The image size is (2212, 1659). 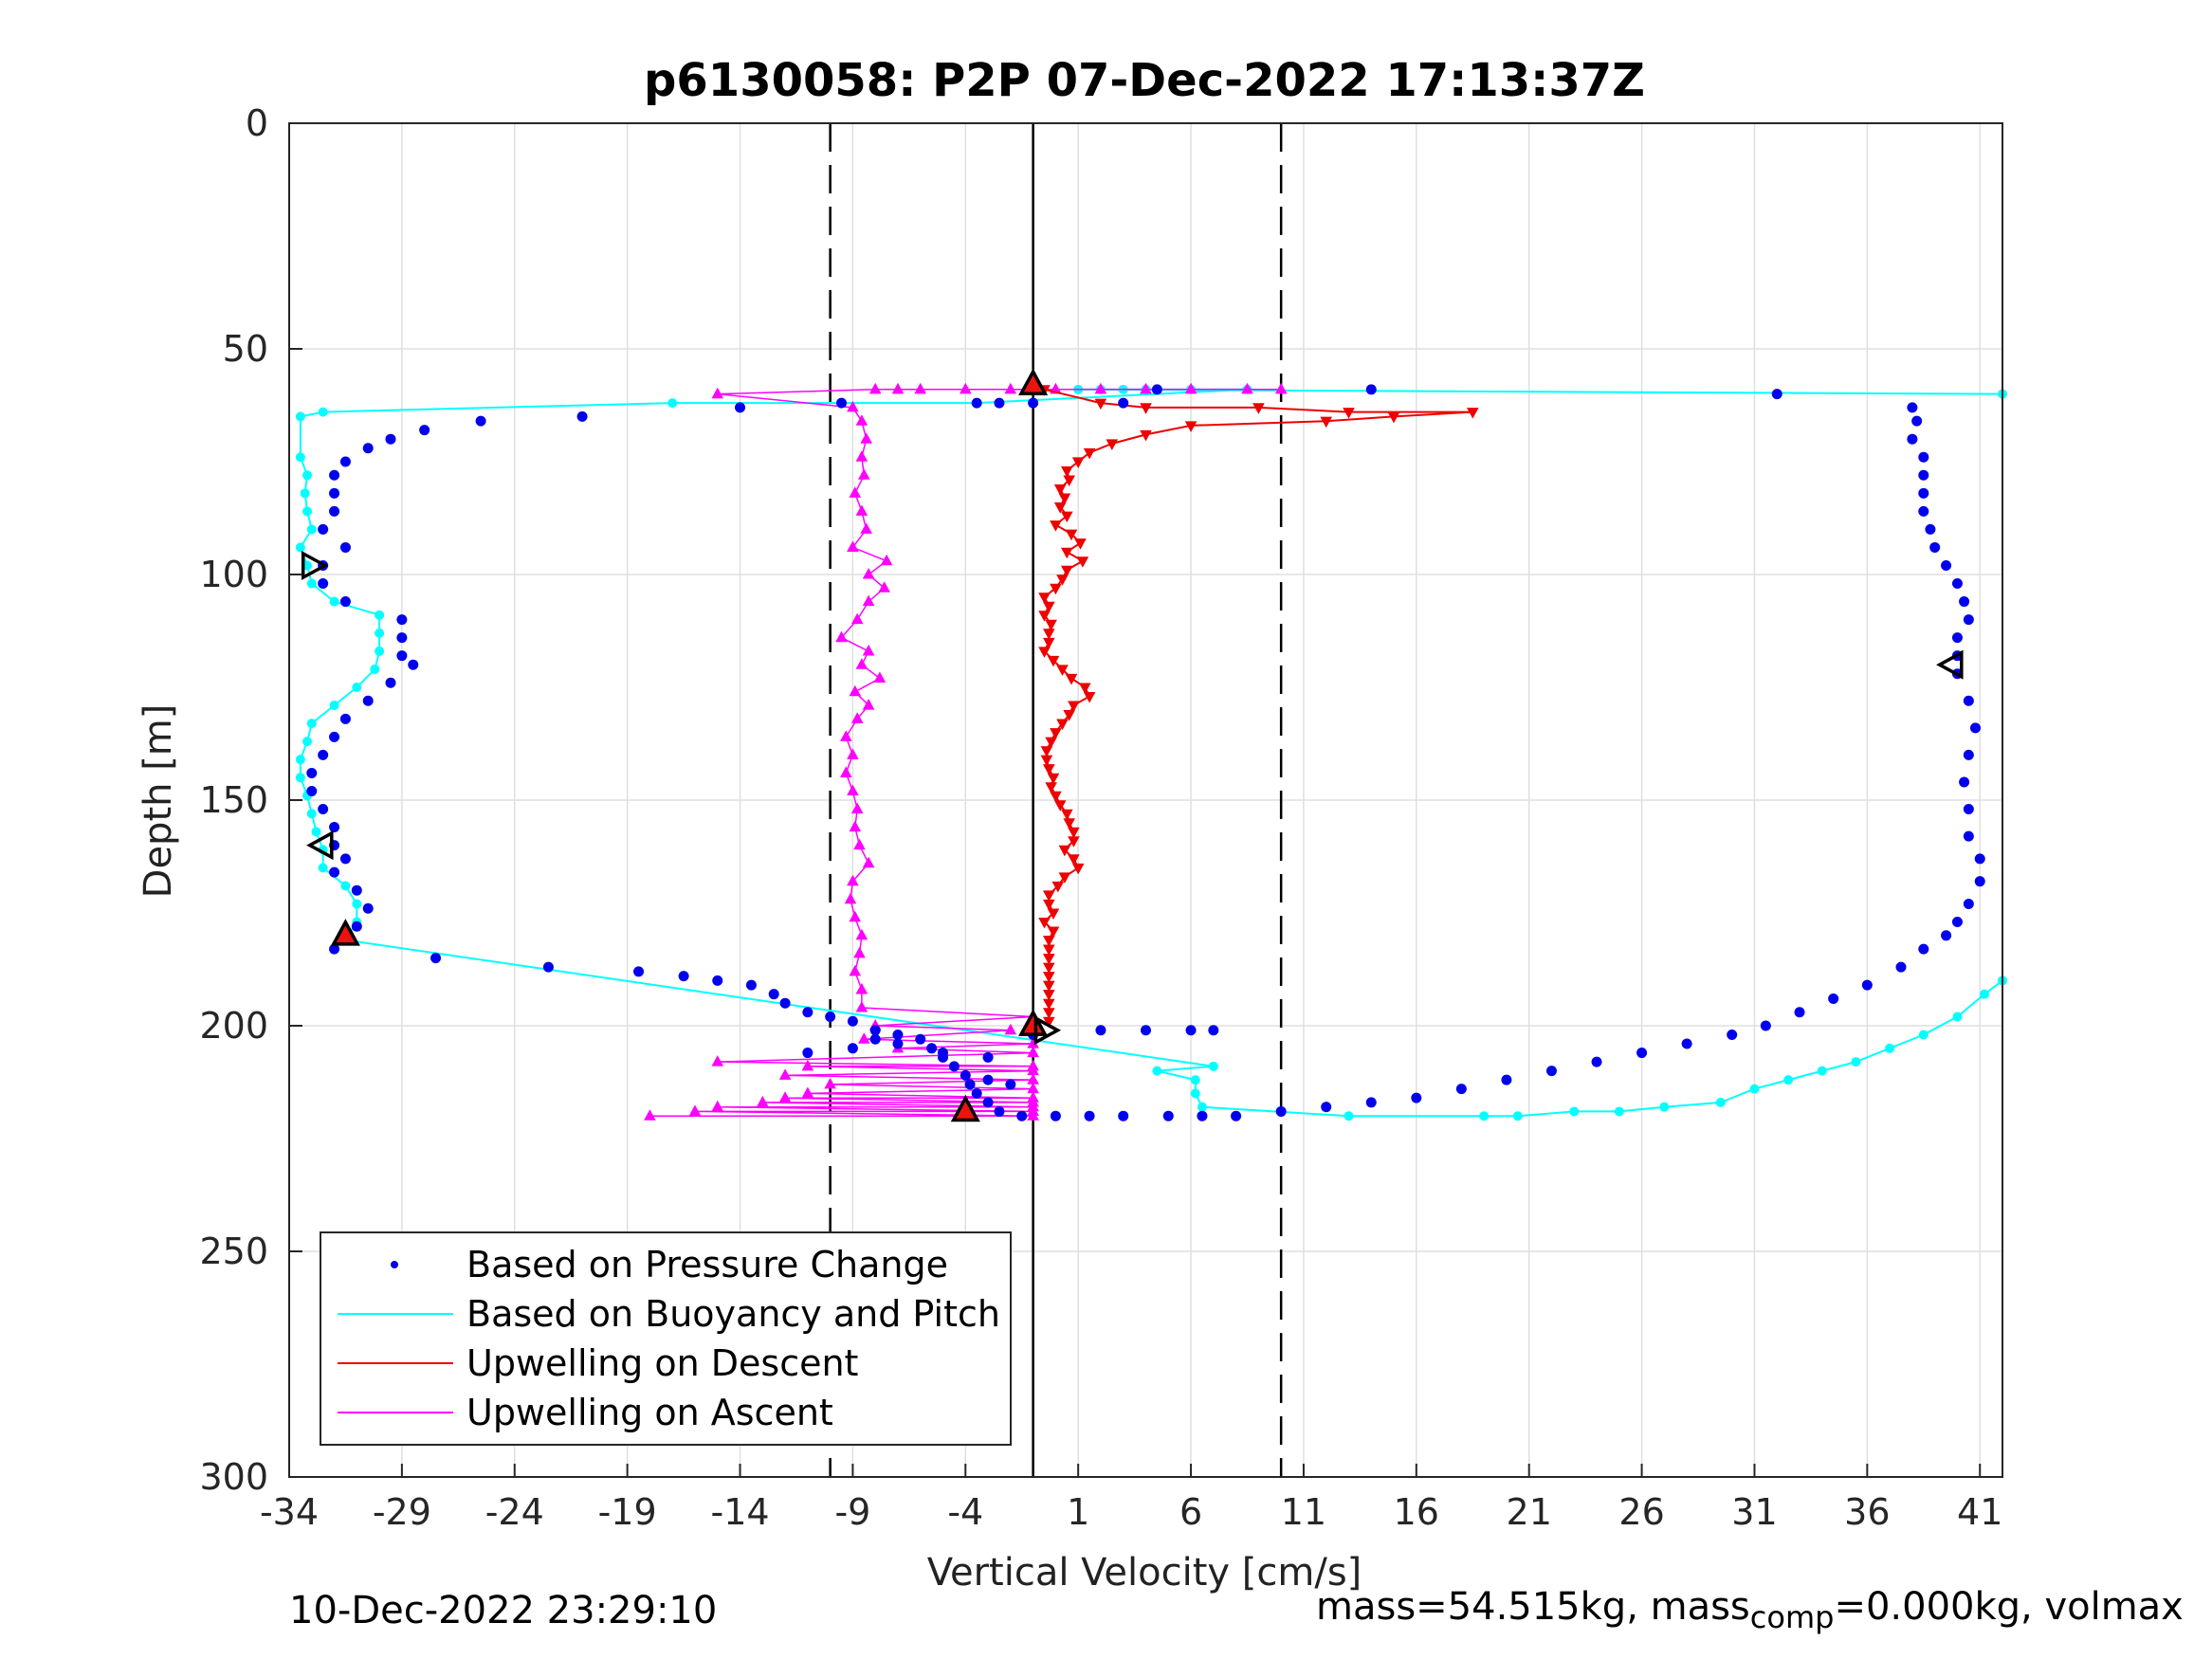 What do you see at coordinates (2009, 1607) in the screenshot?
I see `footer-mass-comp-text: =0.000kg, volmax` at bounding box center [2009, 1607].